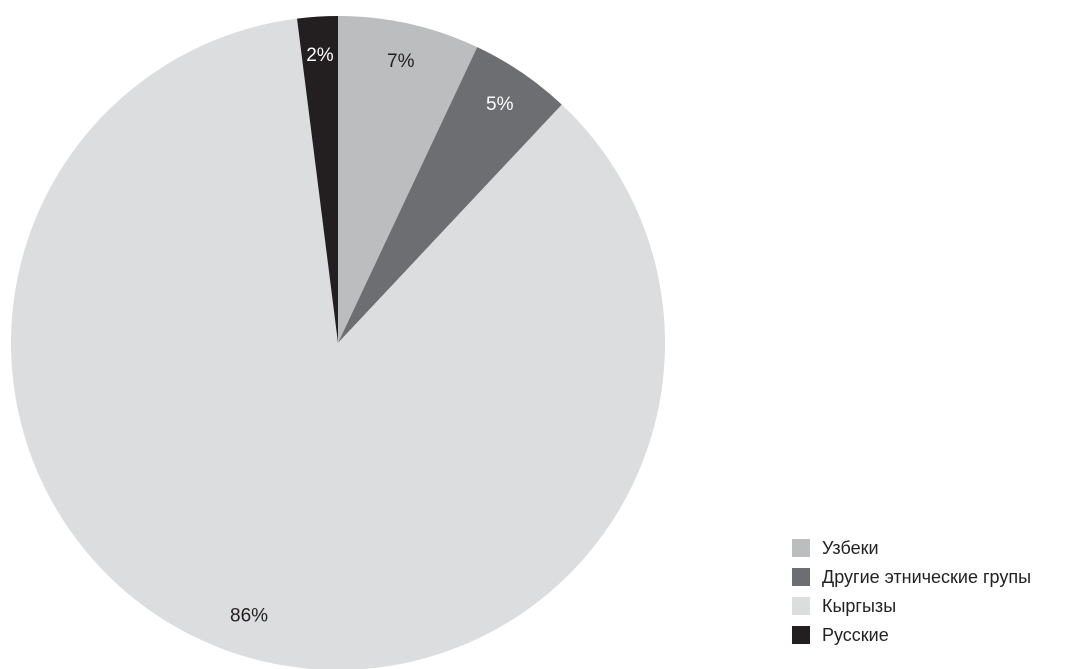 The image size is (1081, 669). What do you see at coordinates (859, 605) in the screenshot?
I see `legend-label-2: Кыргызы` at bounding box center [859, 605].